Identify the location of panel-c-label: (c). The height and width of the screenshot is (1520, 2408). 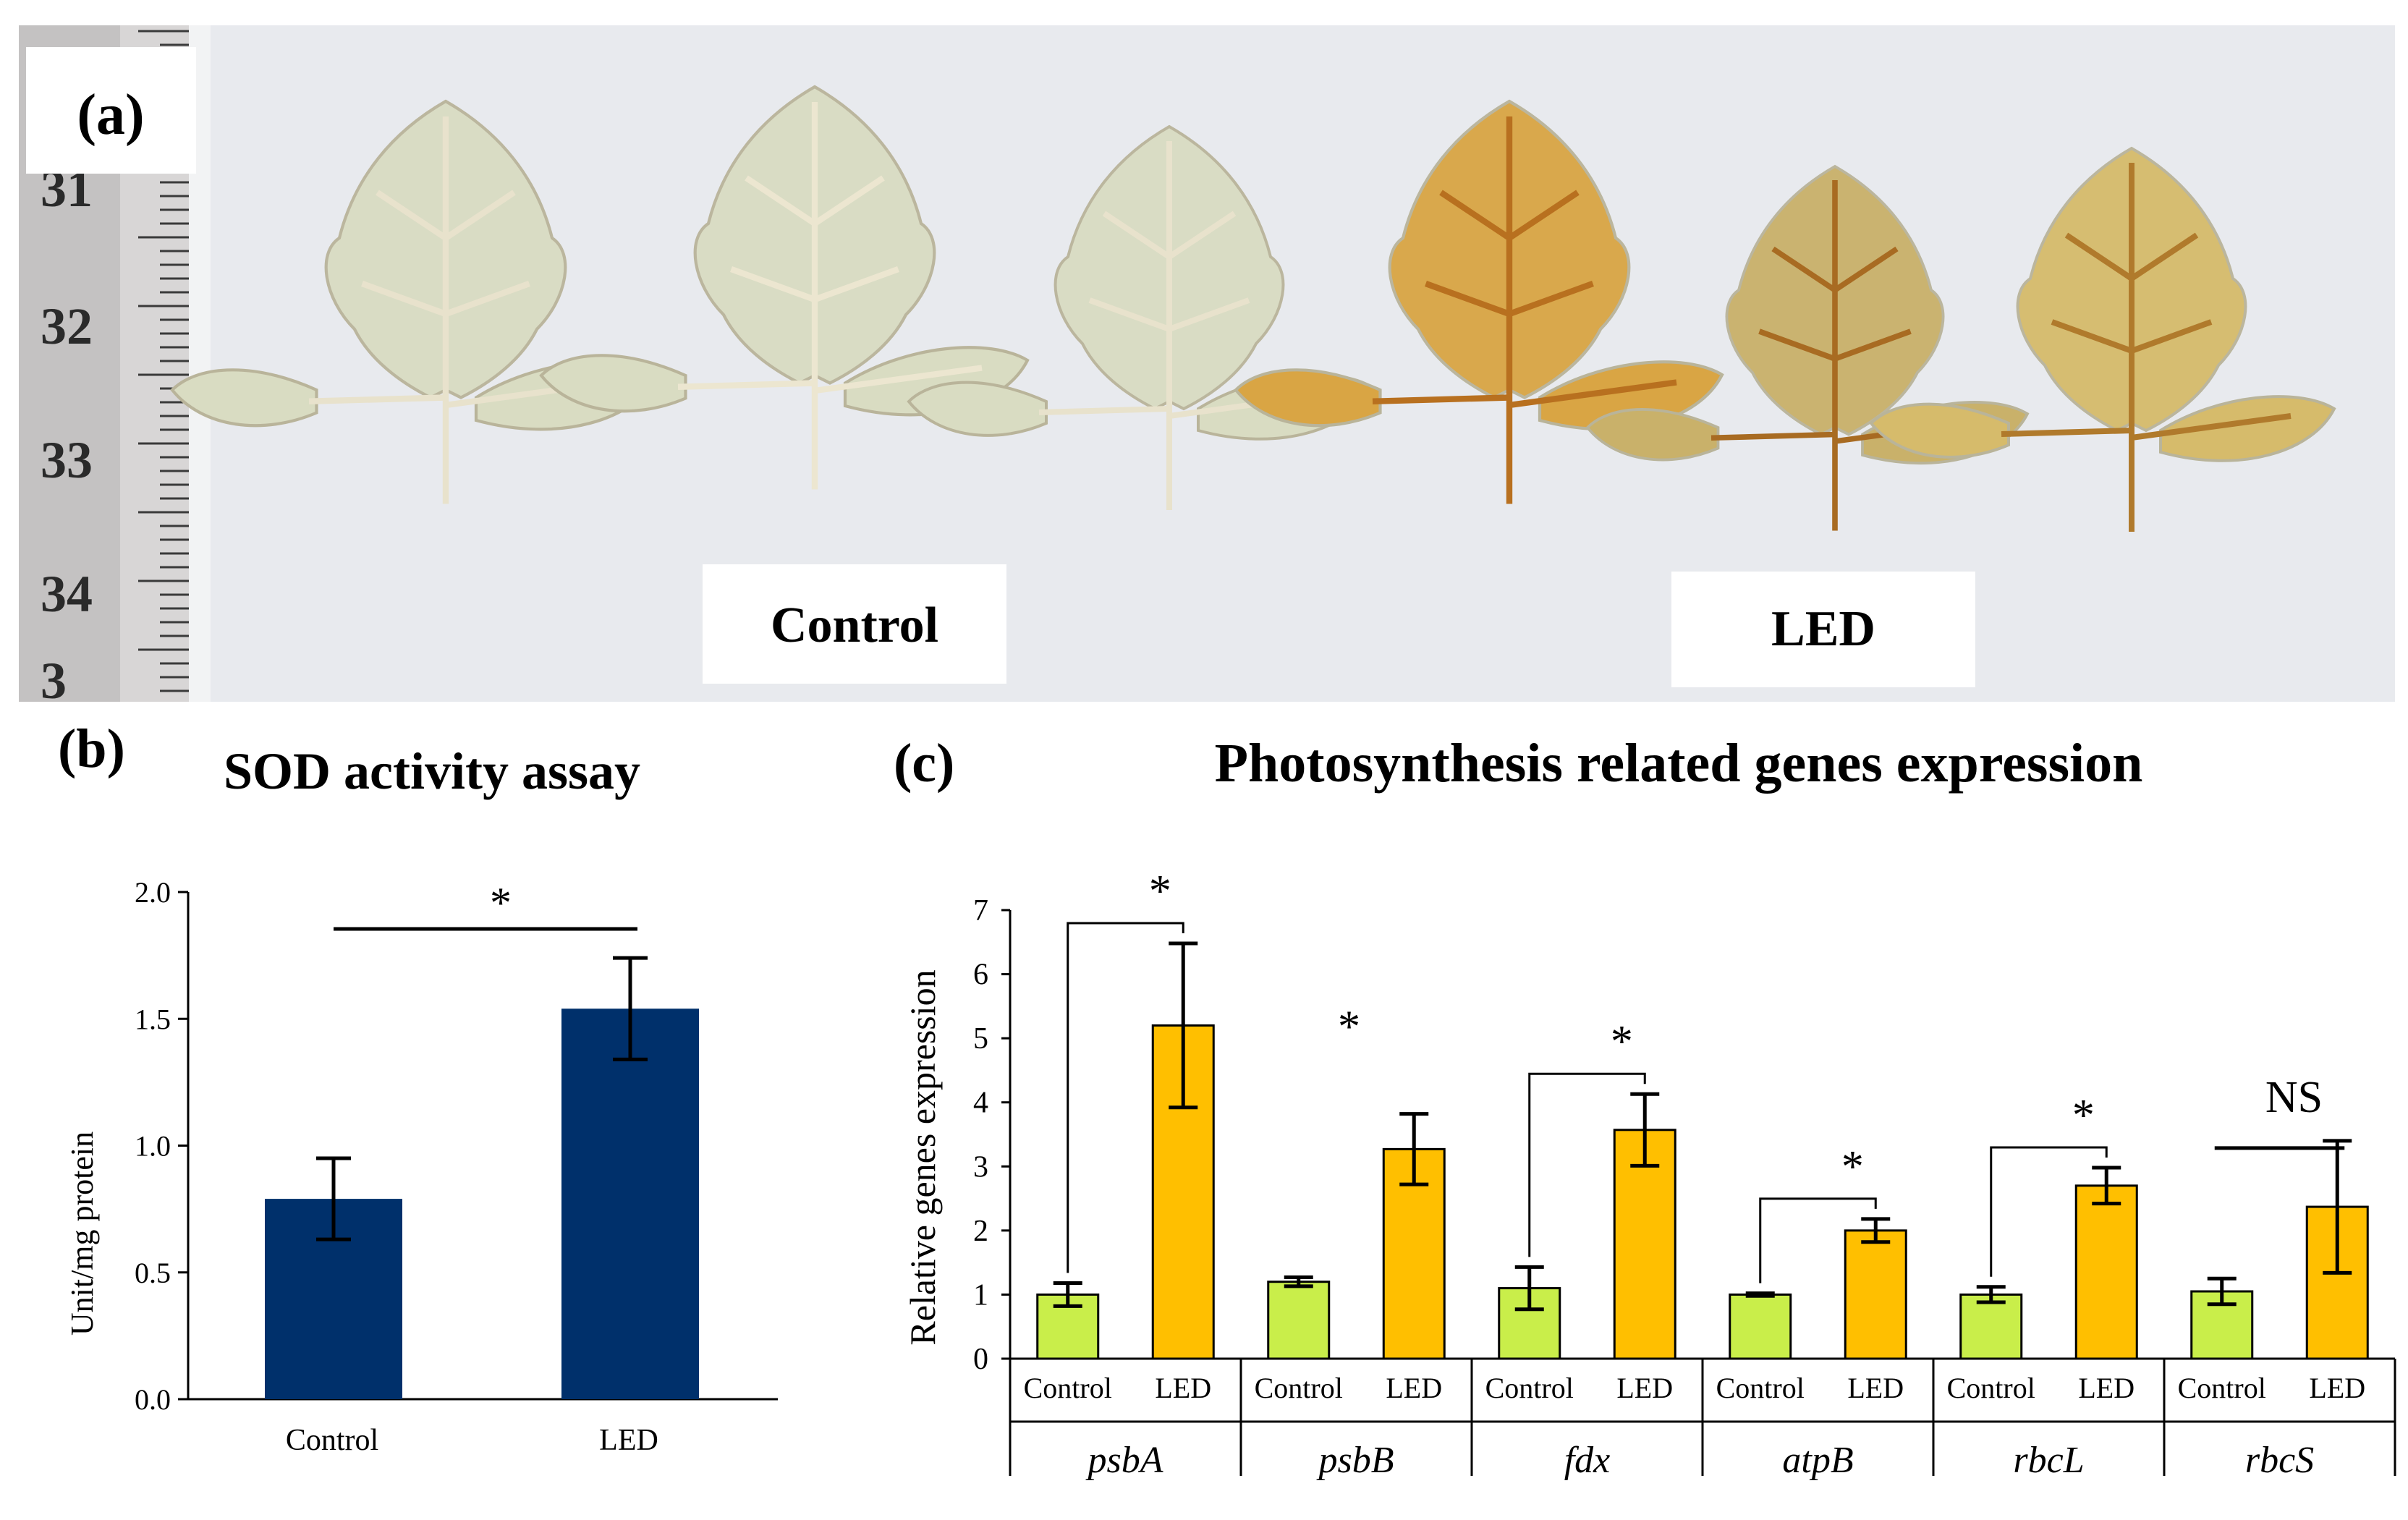
(924, 763).